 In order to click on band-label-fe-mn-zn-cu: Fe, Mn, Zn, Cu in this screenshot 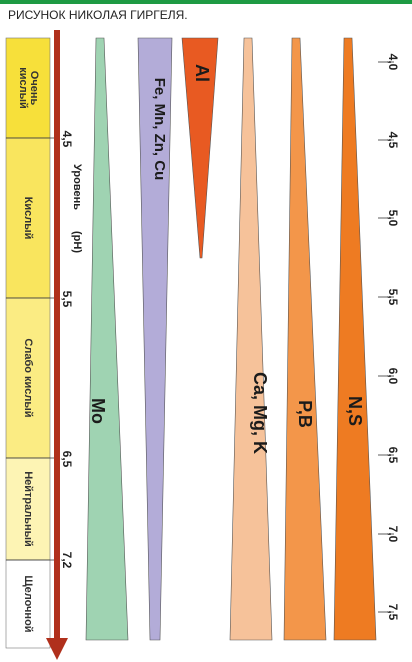, I will do `click(160, 129)`.